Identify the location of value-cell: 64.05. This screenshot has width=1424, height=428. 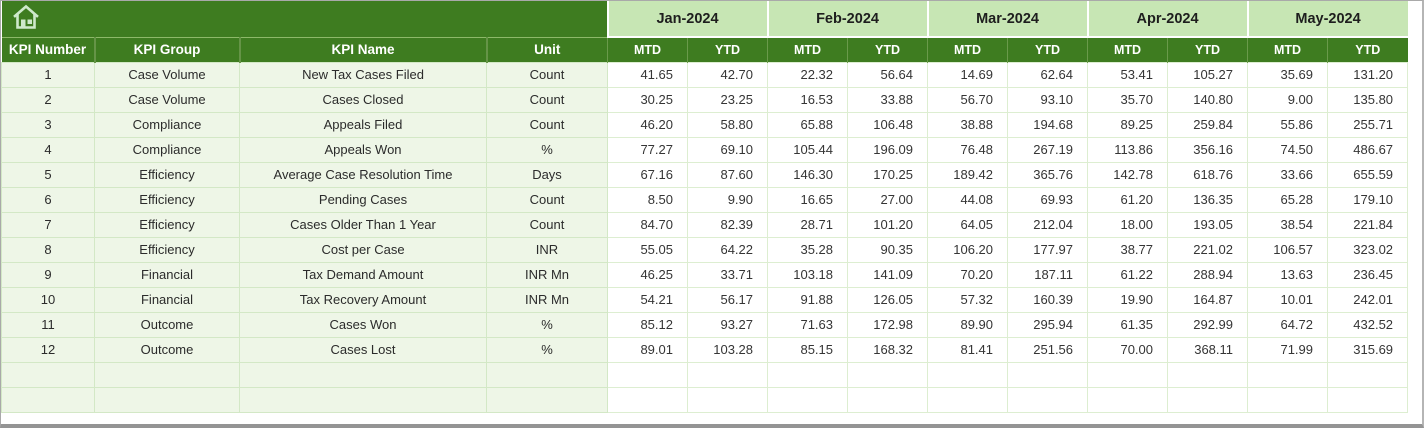
(968, 224).